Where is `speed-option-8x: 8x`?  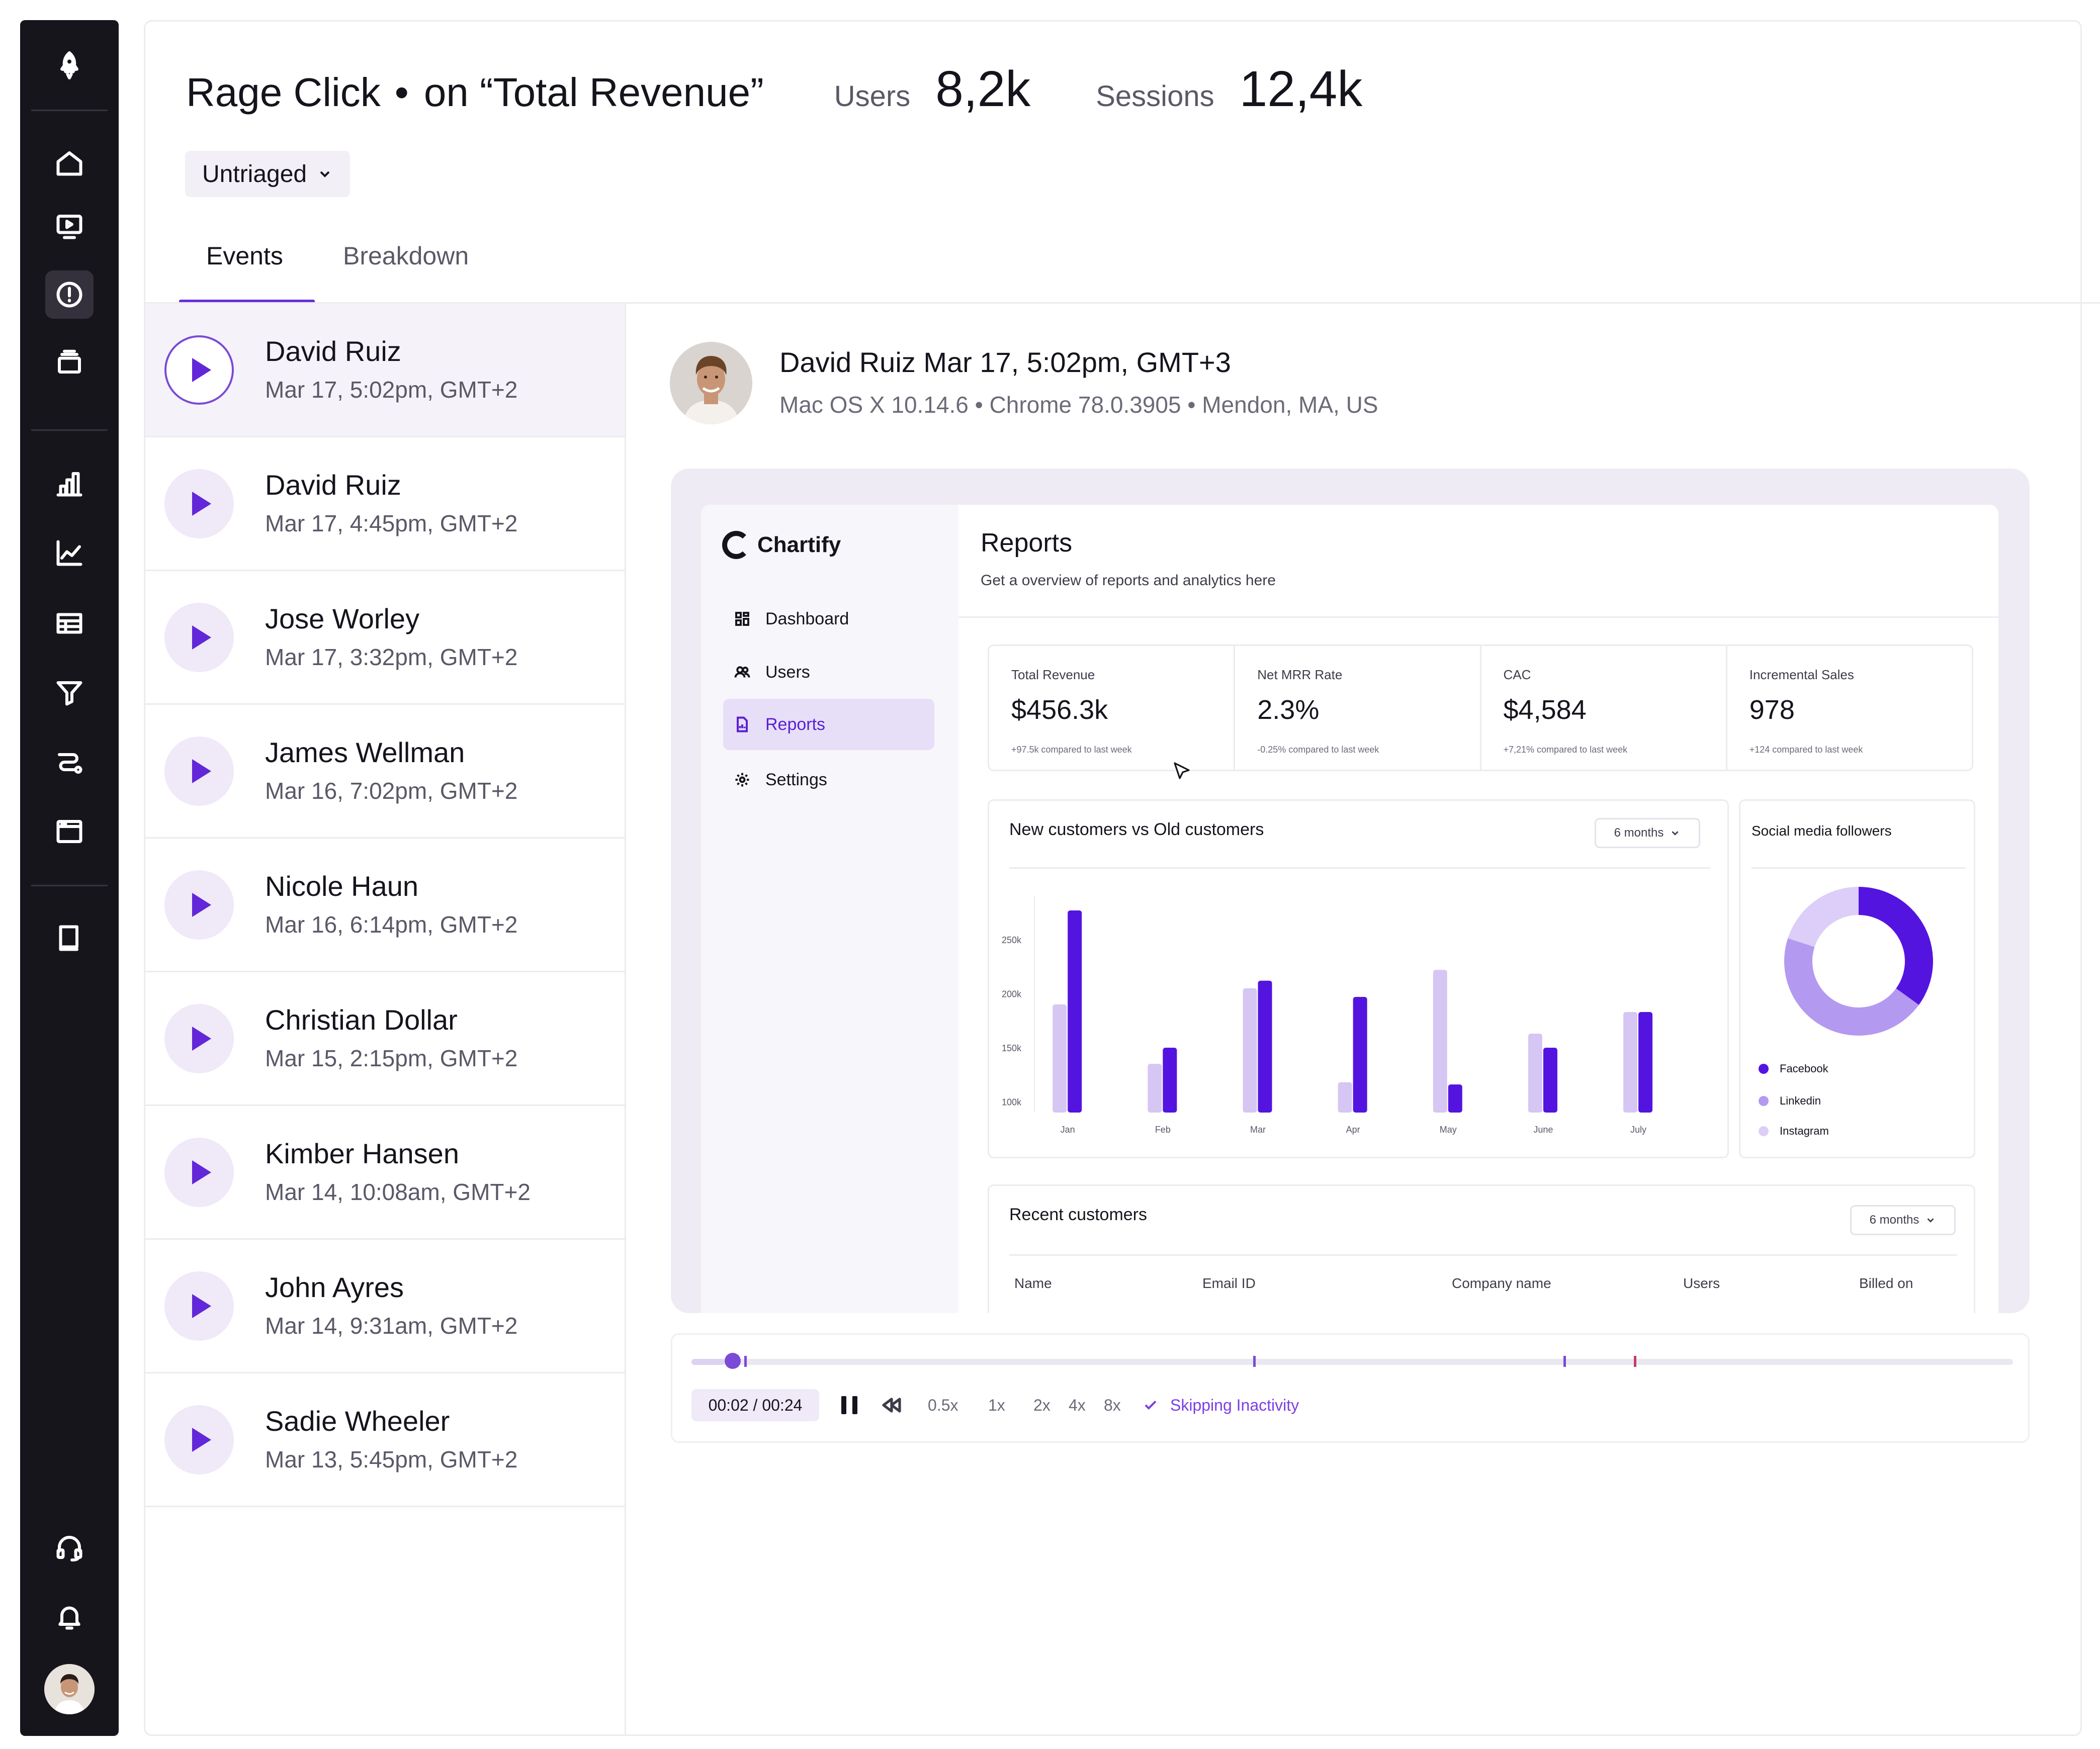 speed-option-8x: 8x is located at coordinates (1112, 1405).